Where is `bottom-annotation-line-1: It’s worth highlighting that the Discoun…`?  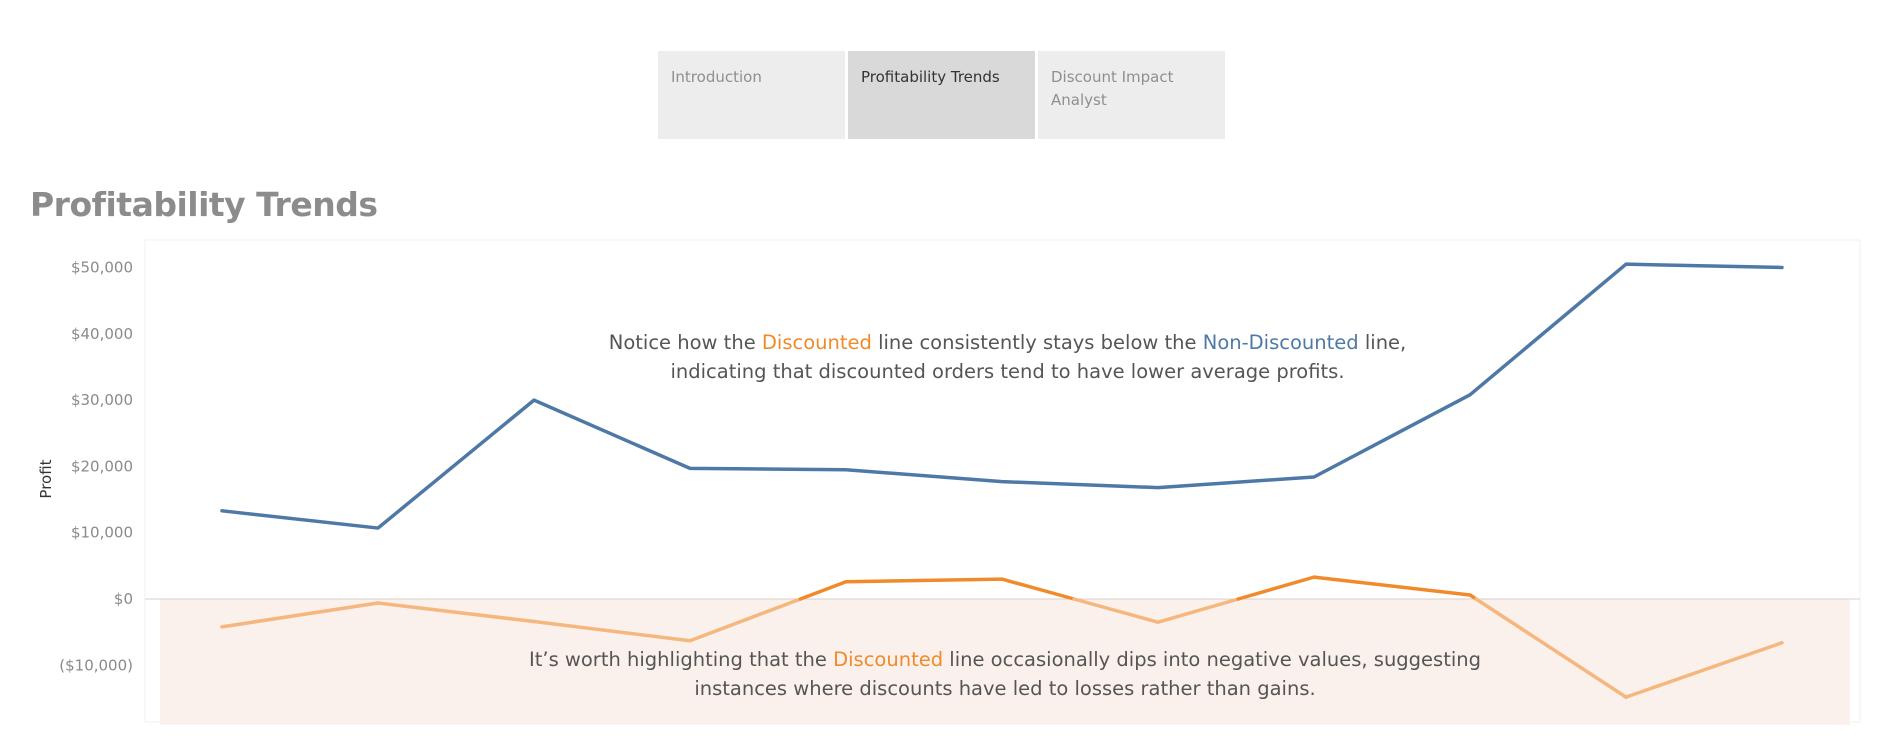
bottom-annotation-line-1: It’s worth highlighting that the Discoun… is located at coordinates (1005, 659).